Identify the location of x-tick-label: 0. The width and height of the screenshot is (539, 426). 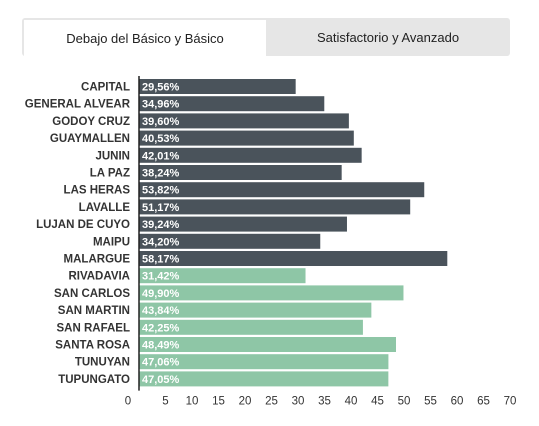
(128, 402).